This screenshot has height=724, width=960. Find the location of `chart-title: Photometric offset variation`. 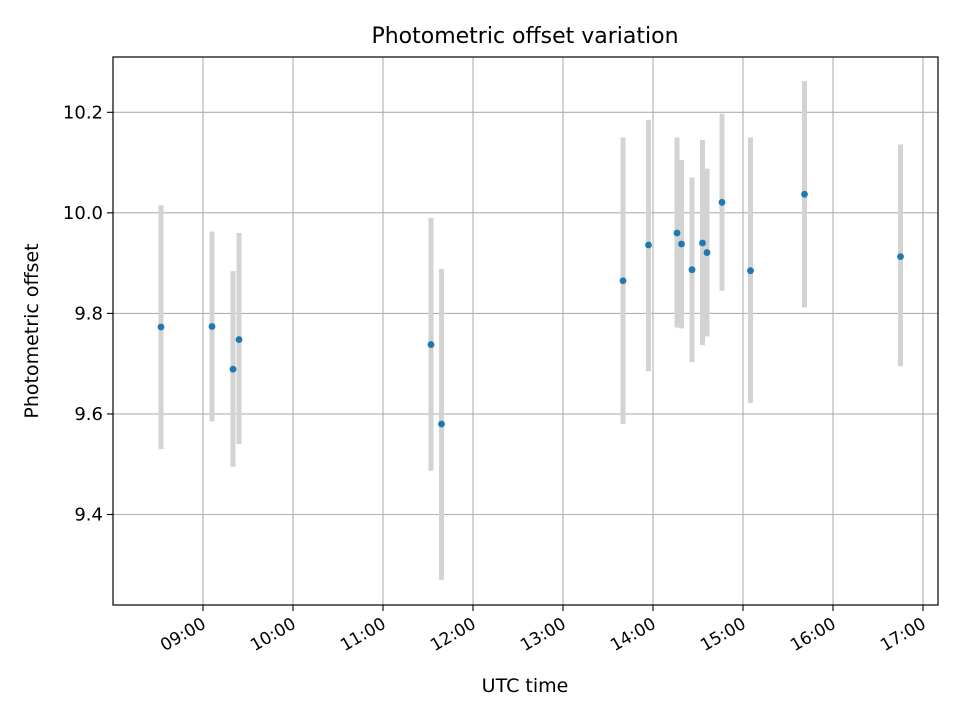

chart-title: Photometric offset variation is located at coordinates (524, 36).